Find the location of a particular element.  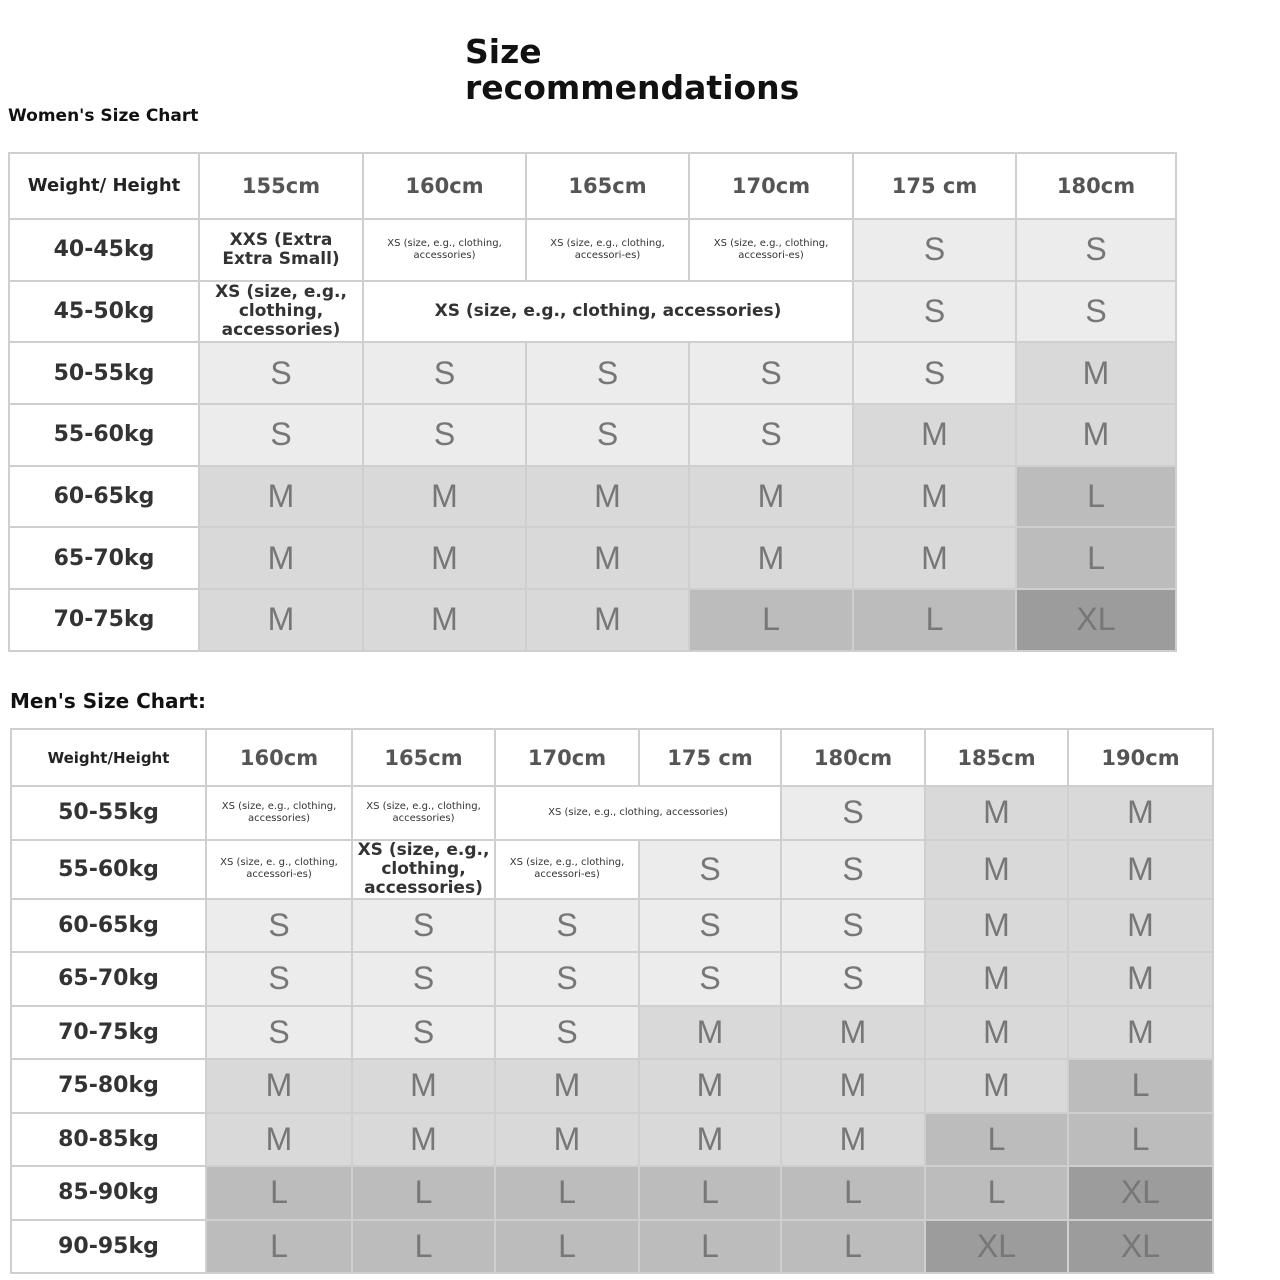

size-row: 70-75kg S S S M M M M is located at coordinates (612, 1032).